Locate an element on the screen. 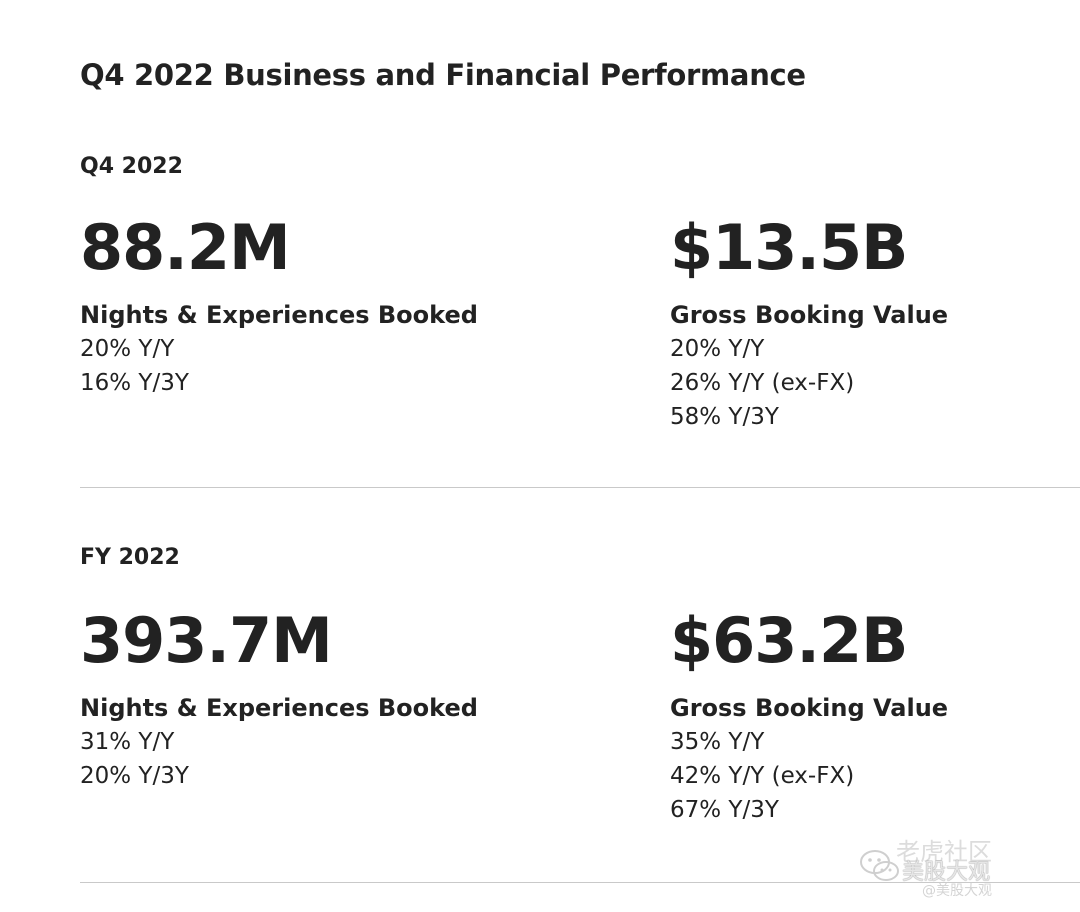  metric-y3y: 16% Y/3Y is located at coordinates (134, 383).